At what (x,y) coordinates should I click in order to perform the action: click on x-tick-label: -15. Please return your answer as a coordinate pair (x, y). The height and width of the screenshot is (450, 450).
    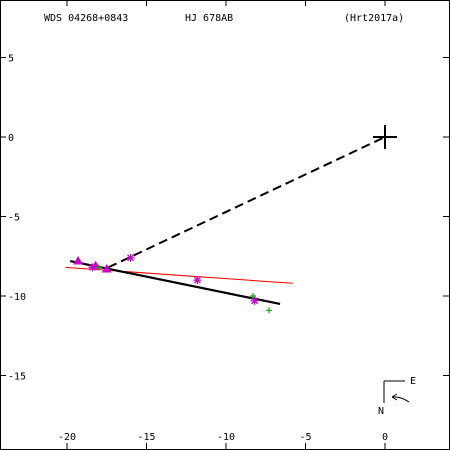
    Looking at the image, I should click on (146, 437).